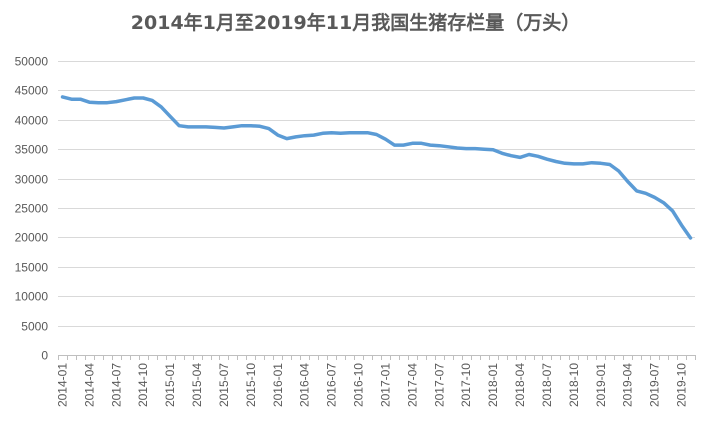 This screenshot has width=711, height=427. What do you see at coordinates (520, 385) in the screenshot?
I see `x-tick-label: 2018-04` at bounding box center [520, 385].